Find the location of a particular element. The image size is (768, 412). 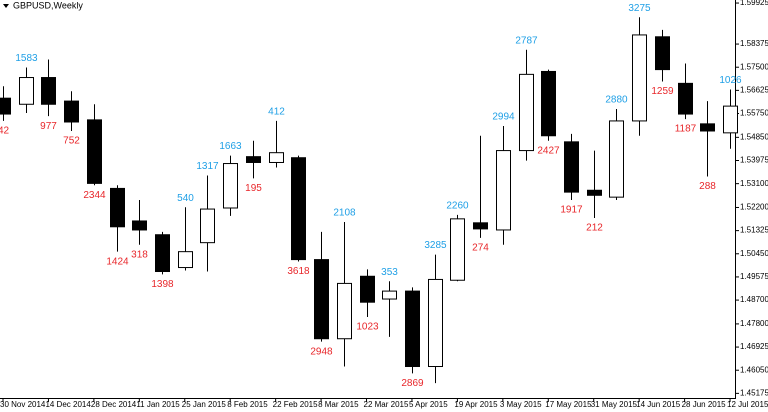

x-tick-label: 28 Dec 2014 is located at coordinates (114, 404).